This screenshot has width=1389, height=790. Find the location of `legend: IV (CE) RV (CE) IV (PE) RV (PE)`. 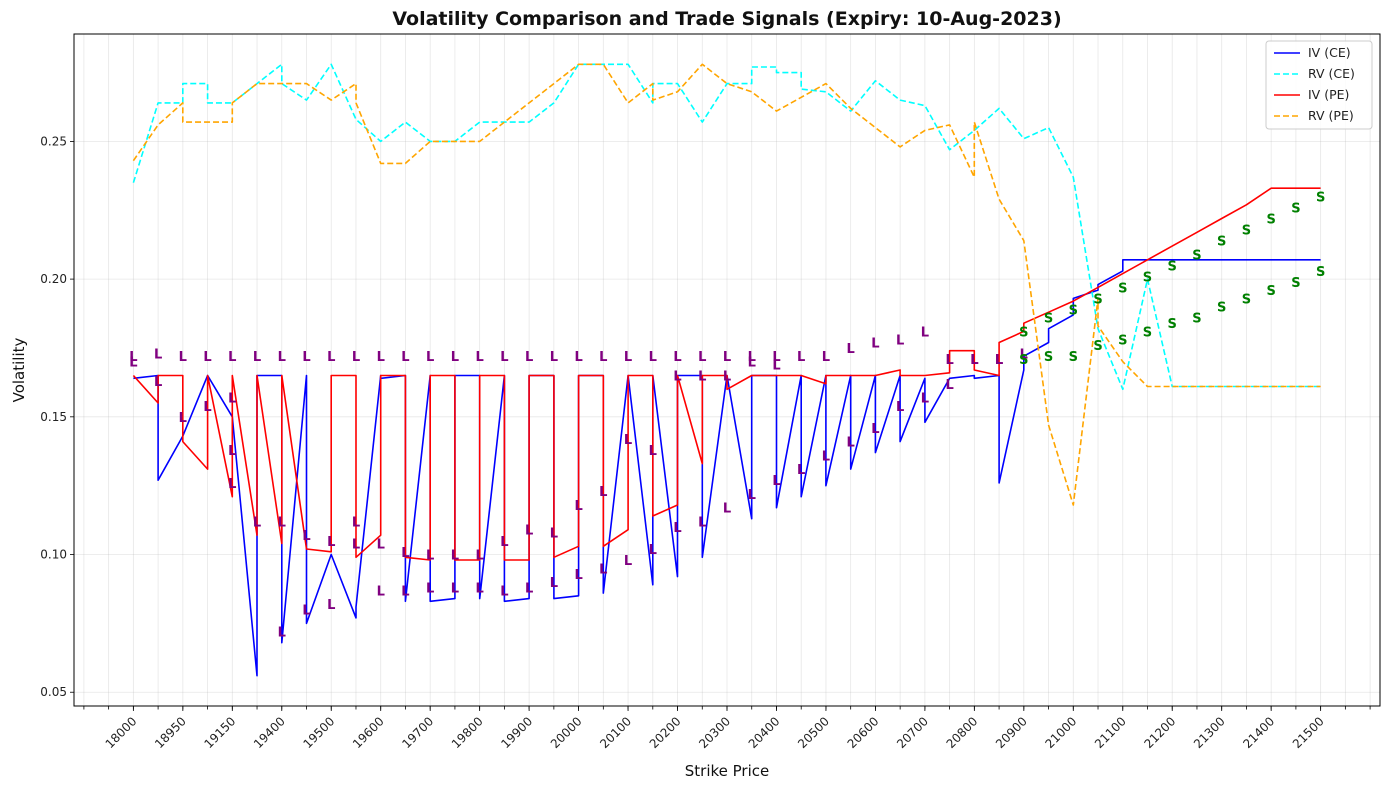

legend: IV (CE) RV (CE) IV (PE) RV (PE) is located at coordinates (1319, 85).